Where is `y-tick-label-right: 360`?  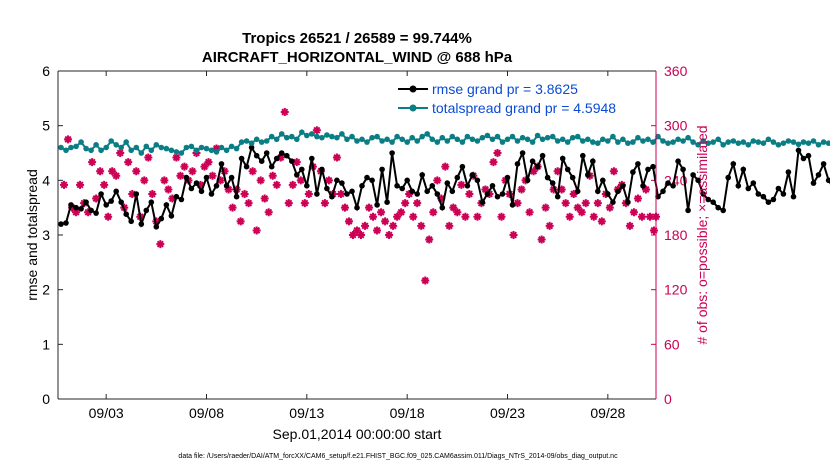
y-tick-label-right: 360 is located at coordinates (676, 71).